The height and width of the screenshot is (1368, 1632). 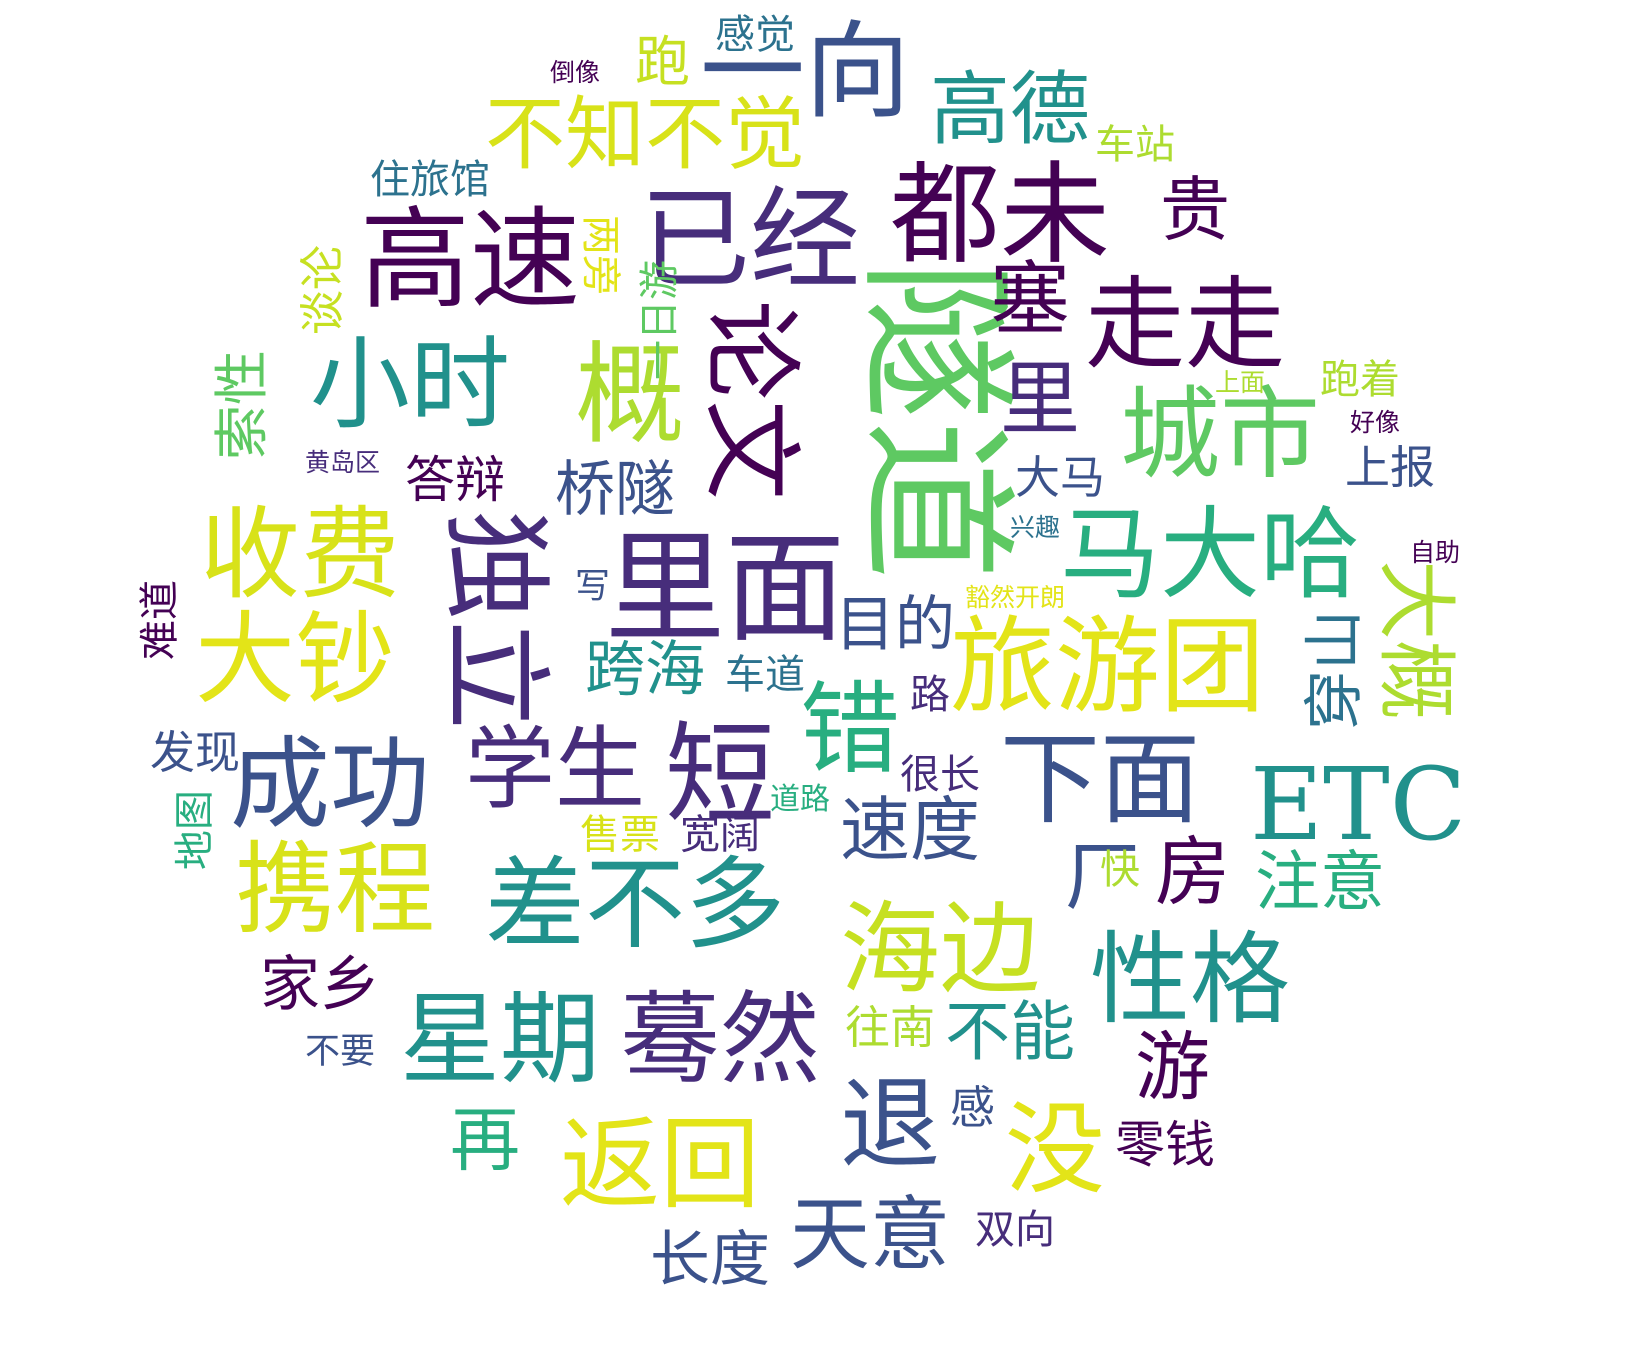 What do you see at coordinates (1015, 1230) in the screenshot?
I see `word-shuangxiang: 双向` at bounding box center [1015, 1230].